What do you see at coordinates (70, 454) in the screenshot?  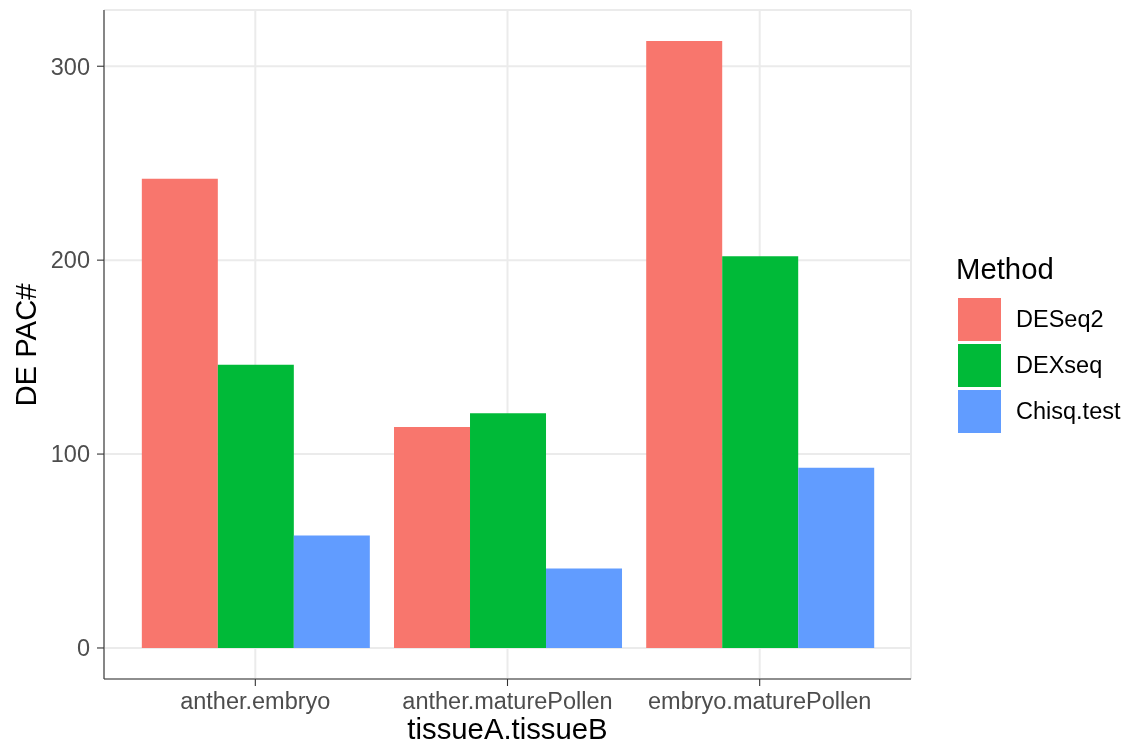 I see `y-tick-label: 100` at bounding box center [70, 454].